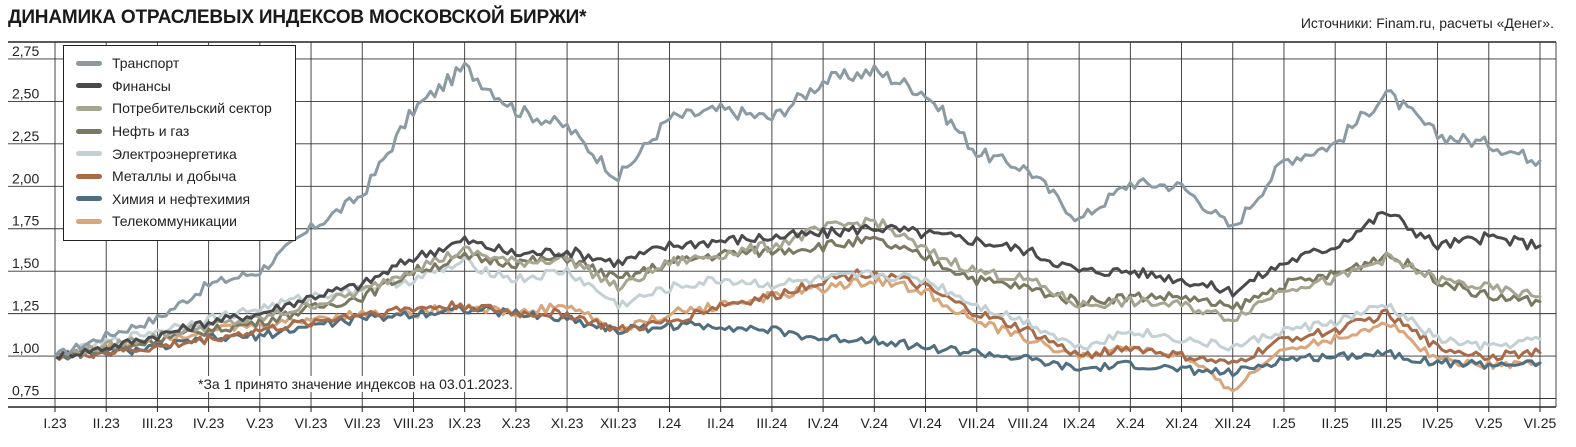 The width and height of the screenshot is (1576, 447). What do you see at coordinates (1028, 423) in the screenshot?
I see `x-tick-label: VIII.24` at bounding box center [1028, 423].